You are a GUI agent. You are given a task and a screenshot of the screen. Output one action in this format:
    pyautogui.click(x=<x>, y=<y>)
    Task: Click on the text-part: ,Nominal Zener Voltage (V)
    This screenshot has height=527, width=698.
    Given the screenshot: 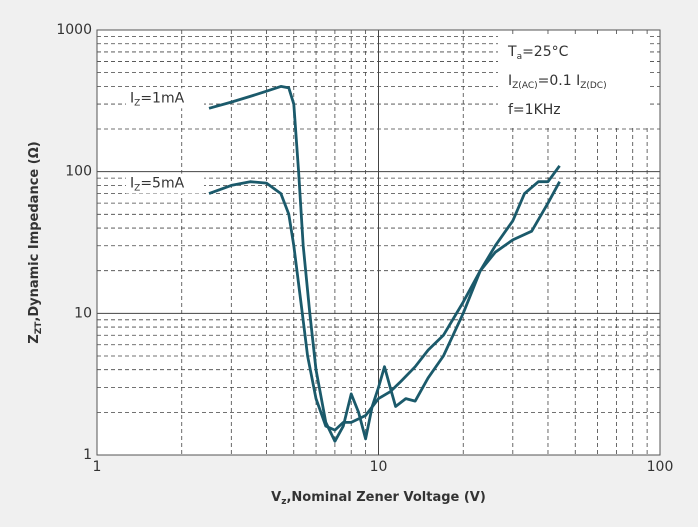 What is the action you would take?
    pyautogui.click(x=385, y=497)
    